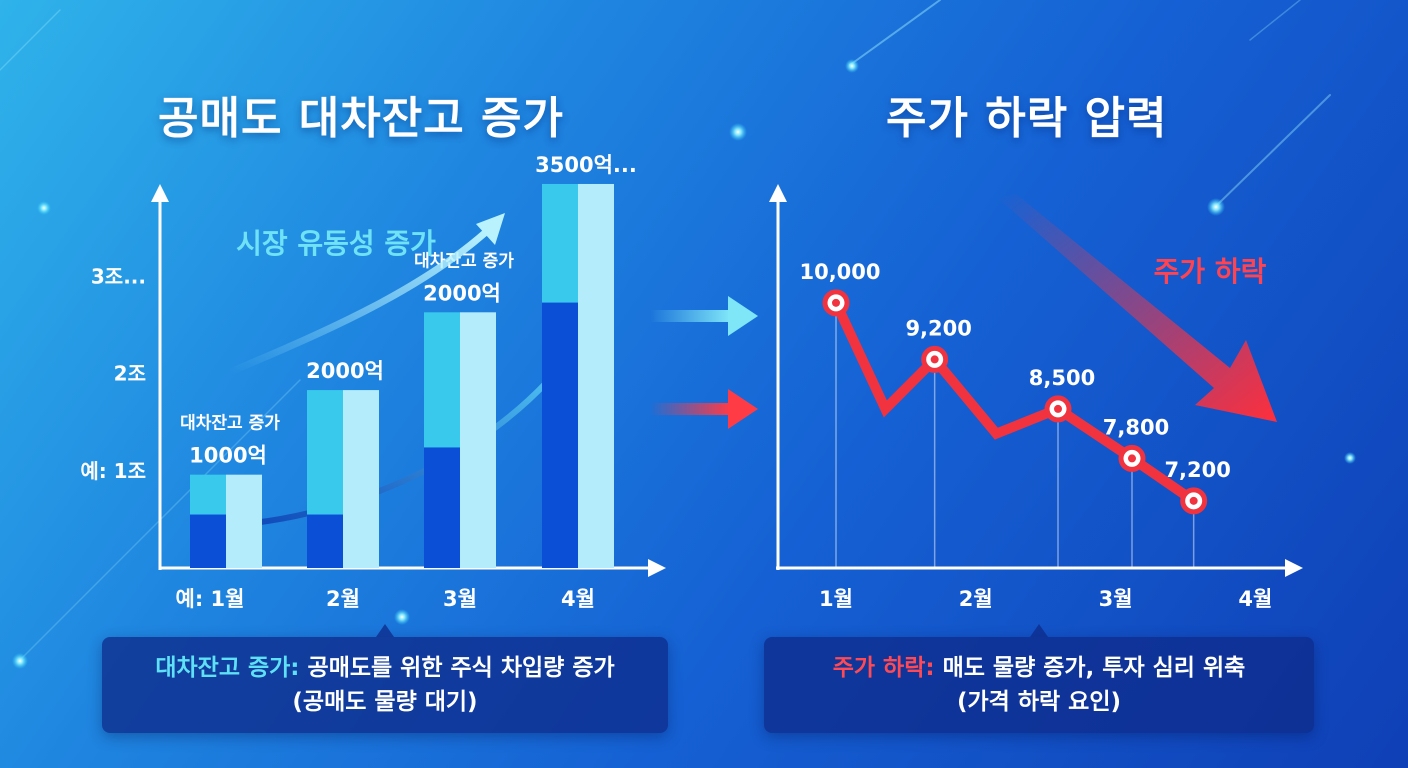  Describe the element at coordinates (130, 374) in the screenshot. I see `left-y-tick-label: 2조` at that location.